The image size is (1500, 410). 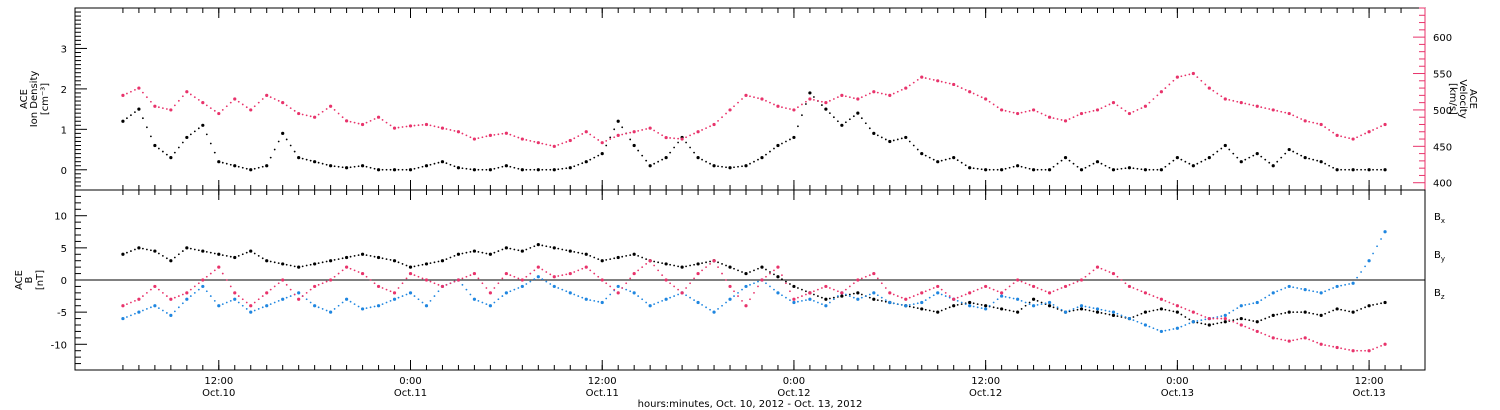 What do you see at coordinates (1462, 98) in the screenshot?
I see `velocity-axis-label-line2: Velocity` at bounding box center [1462, 98].